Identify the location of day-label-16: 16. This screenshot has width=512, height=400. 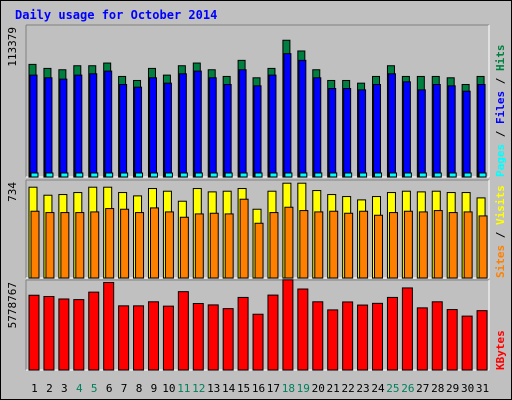
(258, 388).